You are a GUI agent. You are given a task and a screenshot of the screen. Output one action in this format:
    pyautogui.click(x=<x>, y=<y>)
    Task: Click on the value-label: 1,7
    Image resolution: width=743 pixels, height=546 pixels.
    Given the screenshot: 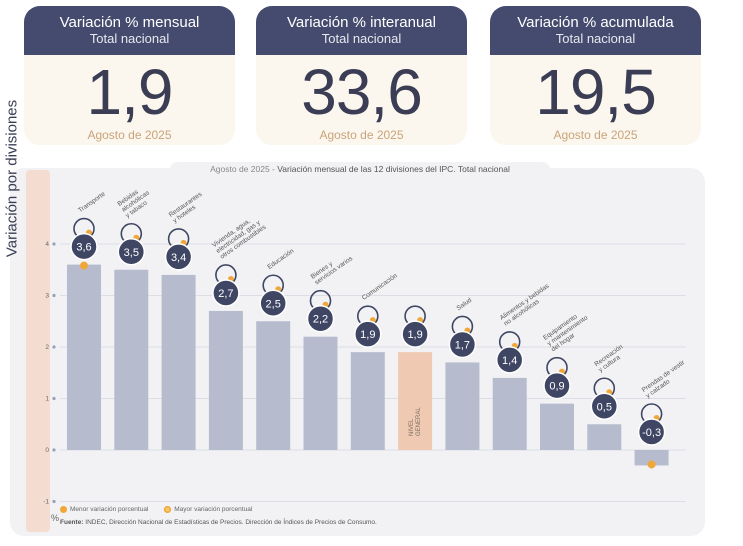 What is the action you would take?
    pyautogui.click(x=462, y=345)
    